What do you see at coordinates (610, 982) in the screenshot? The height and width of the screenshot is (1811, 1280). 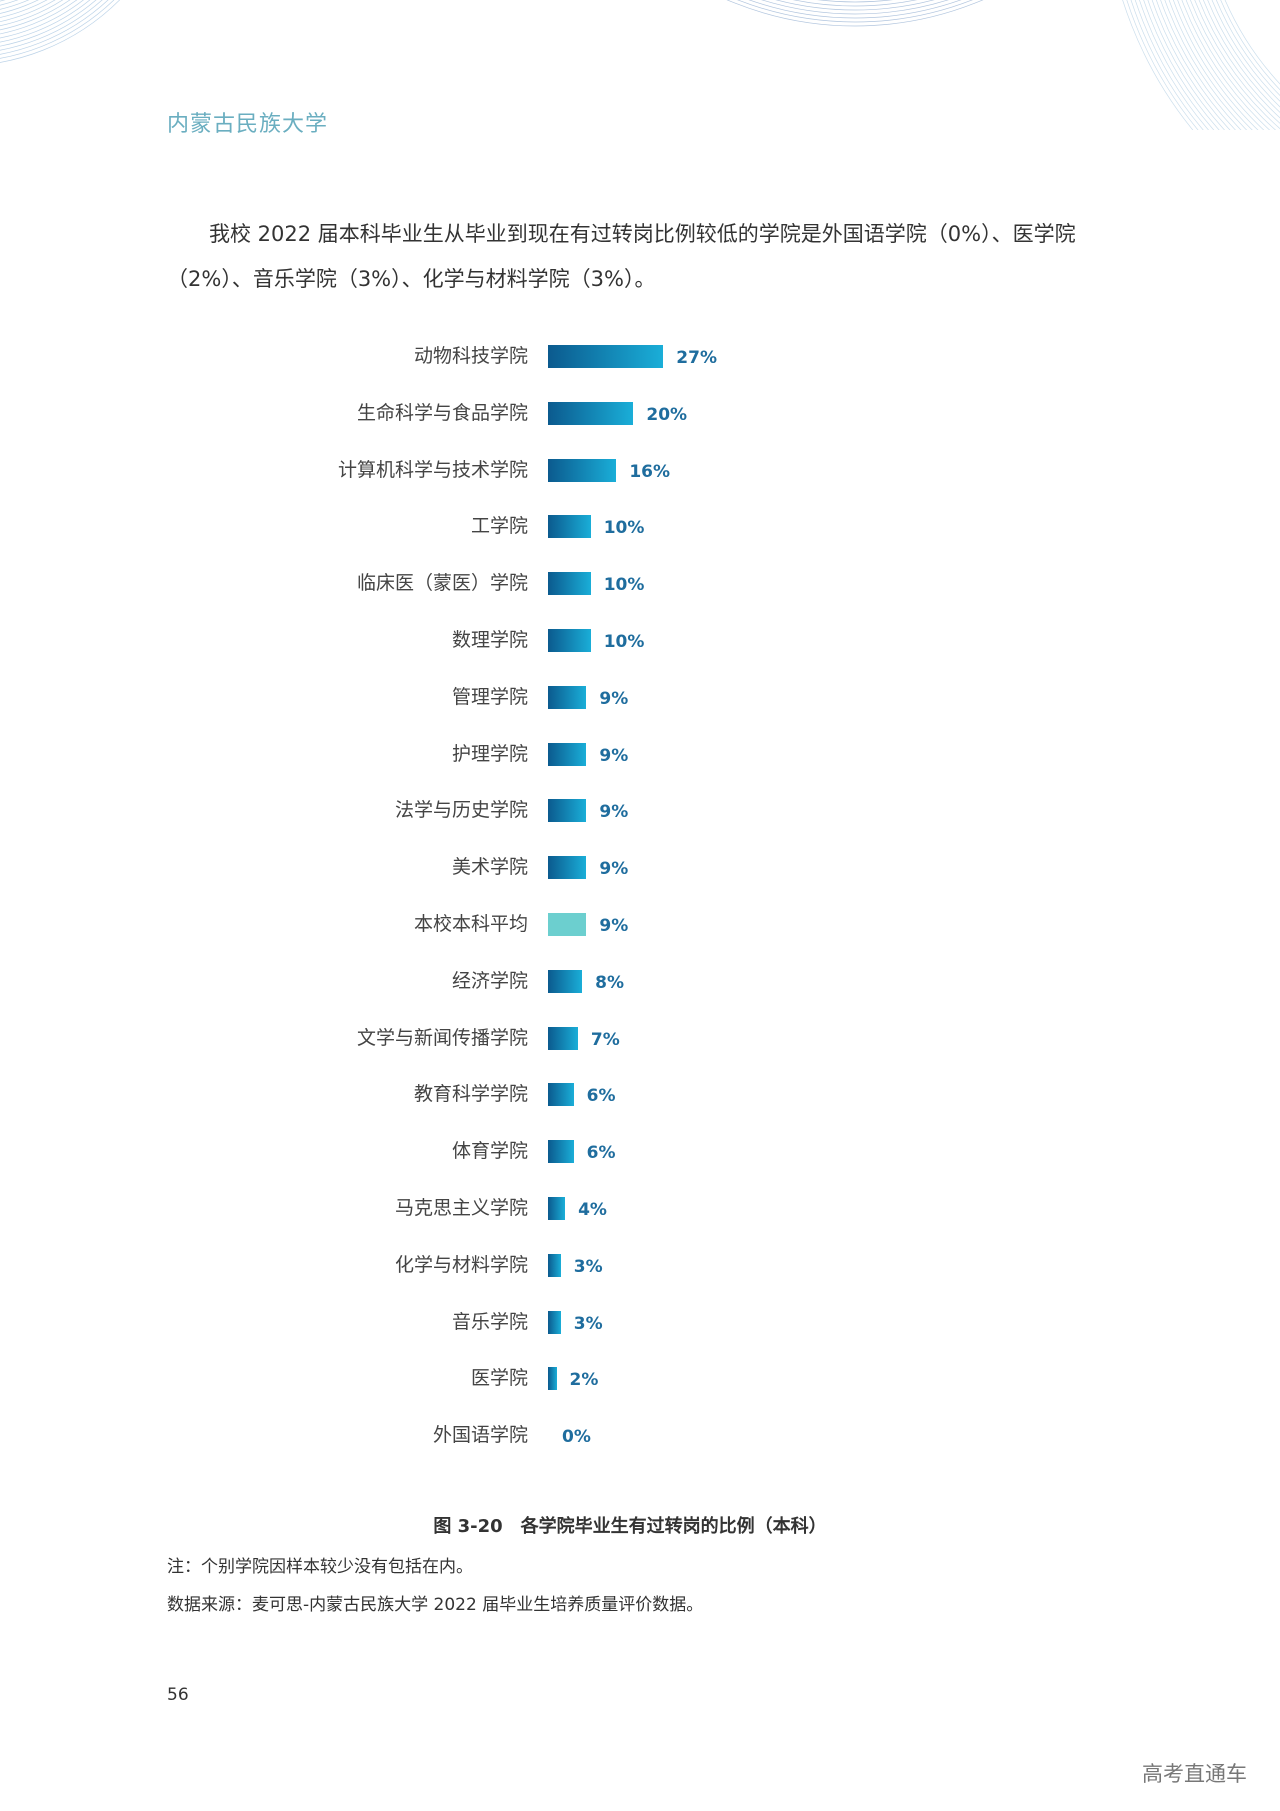 I see `value-label: 8%` at bounding box center [610, 982].